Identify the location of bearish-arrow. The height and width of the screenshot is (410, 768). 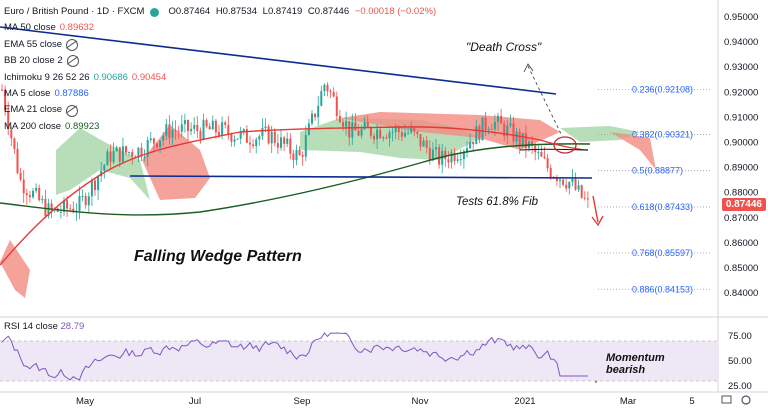
(595, 209).